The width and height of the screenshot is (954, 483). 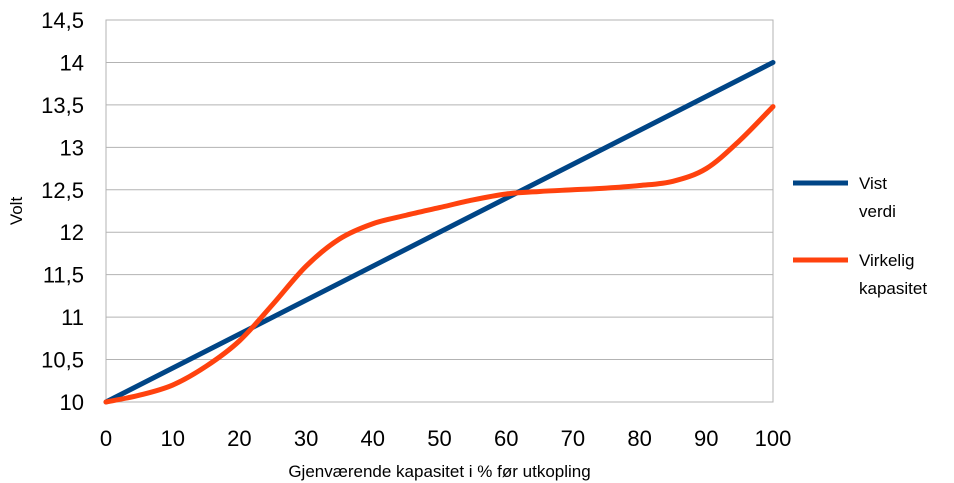 I want to click on y-axis-title: Volt, so click(x=16, y=211).